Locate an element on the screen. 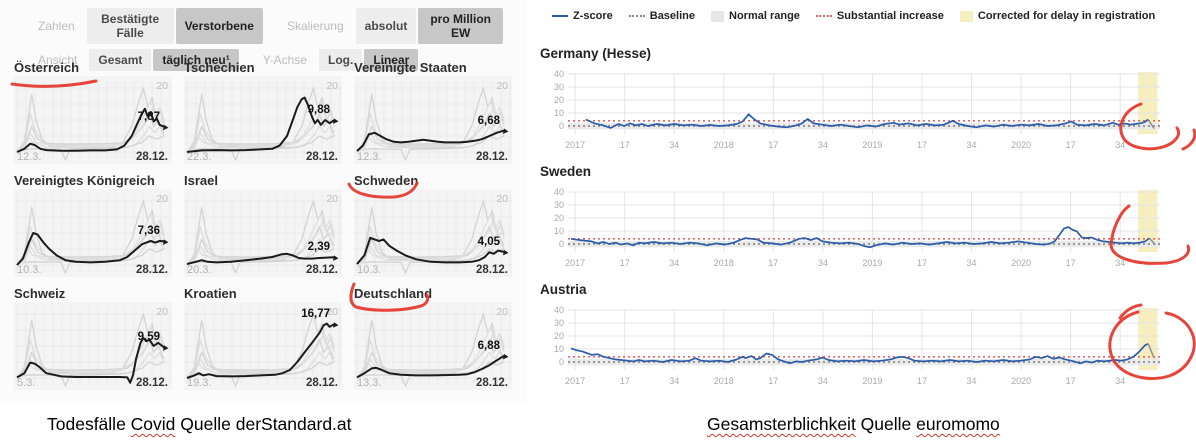  country-title: Schweiz is located at coordinates (40, 293).